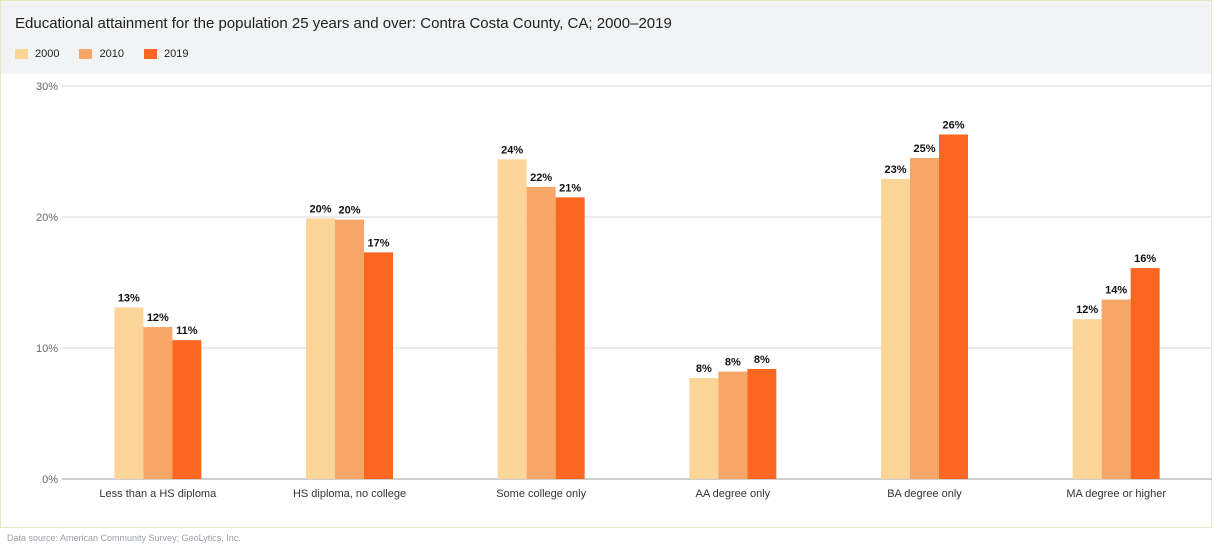  Describe the element at coordinates (541, 494) in the screenshot. I see `x-tick-label: Some college only` at that location.